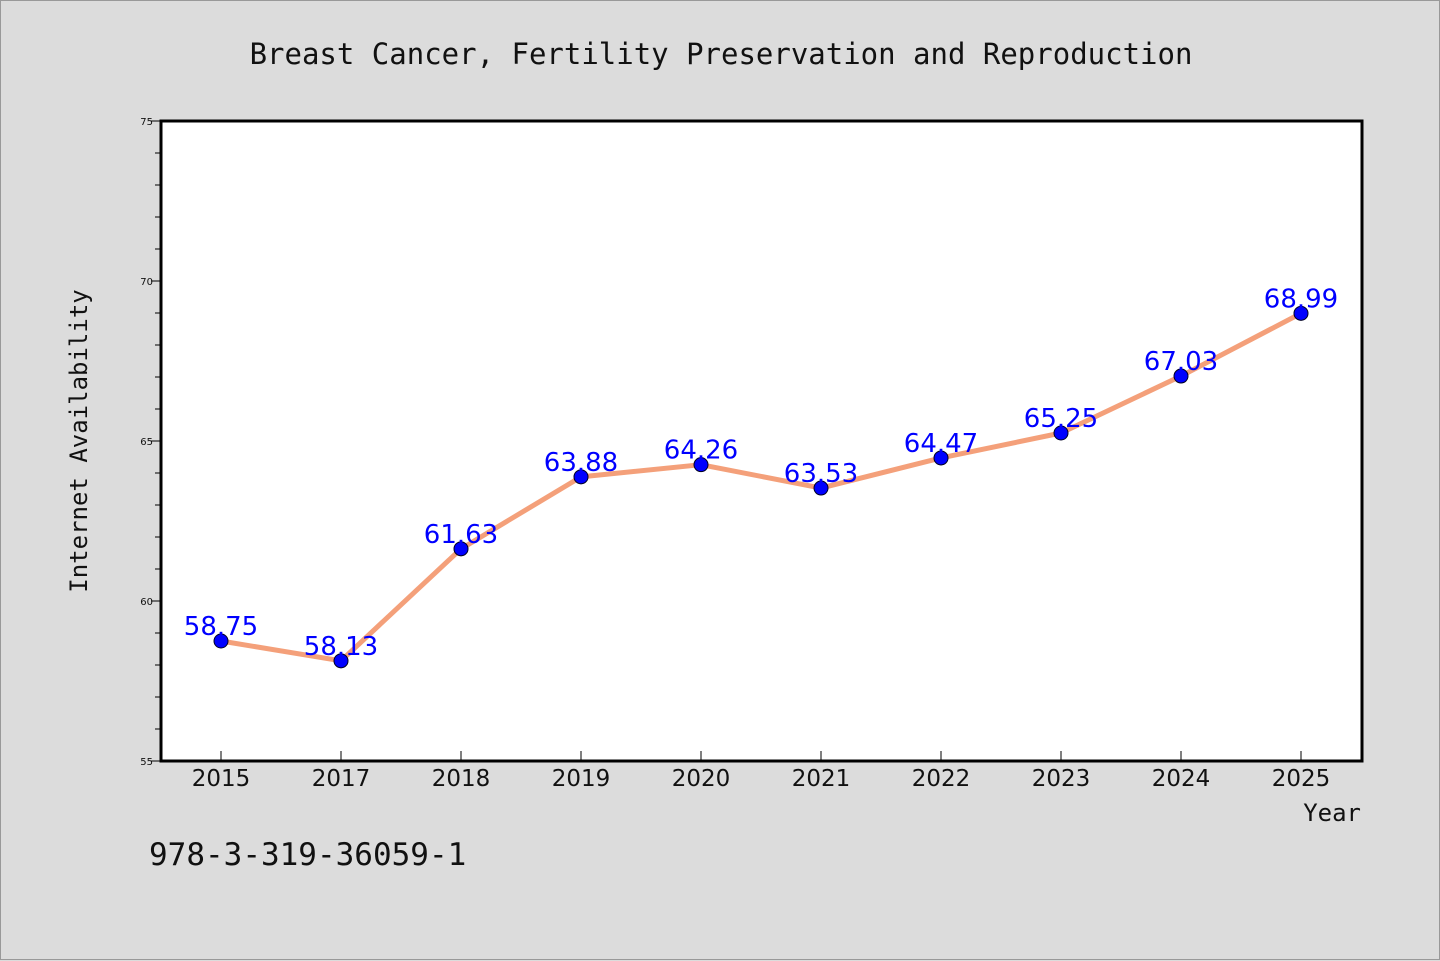 Image resolution: width=1440 pixels, height=961 pixels. I want to click on y-tick-label: 55, so click(146, 762).